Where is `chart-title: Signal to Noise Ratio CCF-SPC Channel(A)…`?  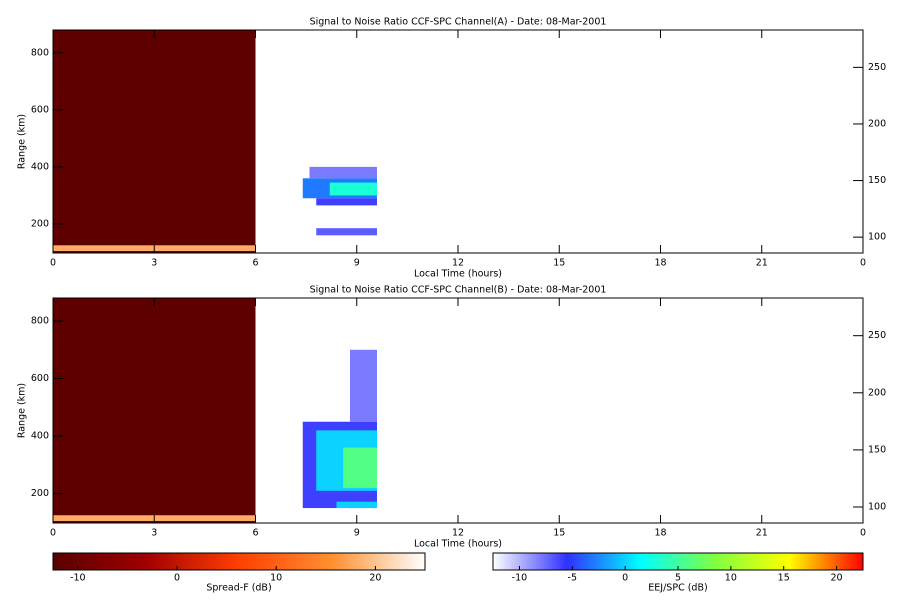
chart-title: Signal to Noise Ratio CCF-SPC Channel(A)… is located at coordinates (458, 22).